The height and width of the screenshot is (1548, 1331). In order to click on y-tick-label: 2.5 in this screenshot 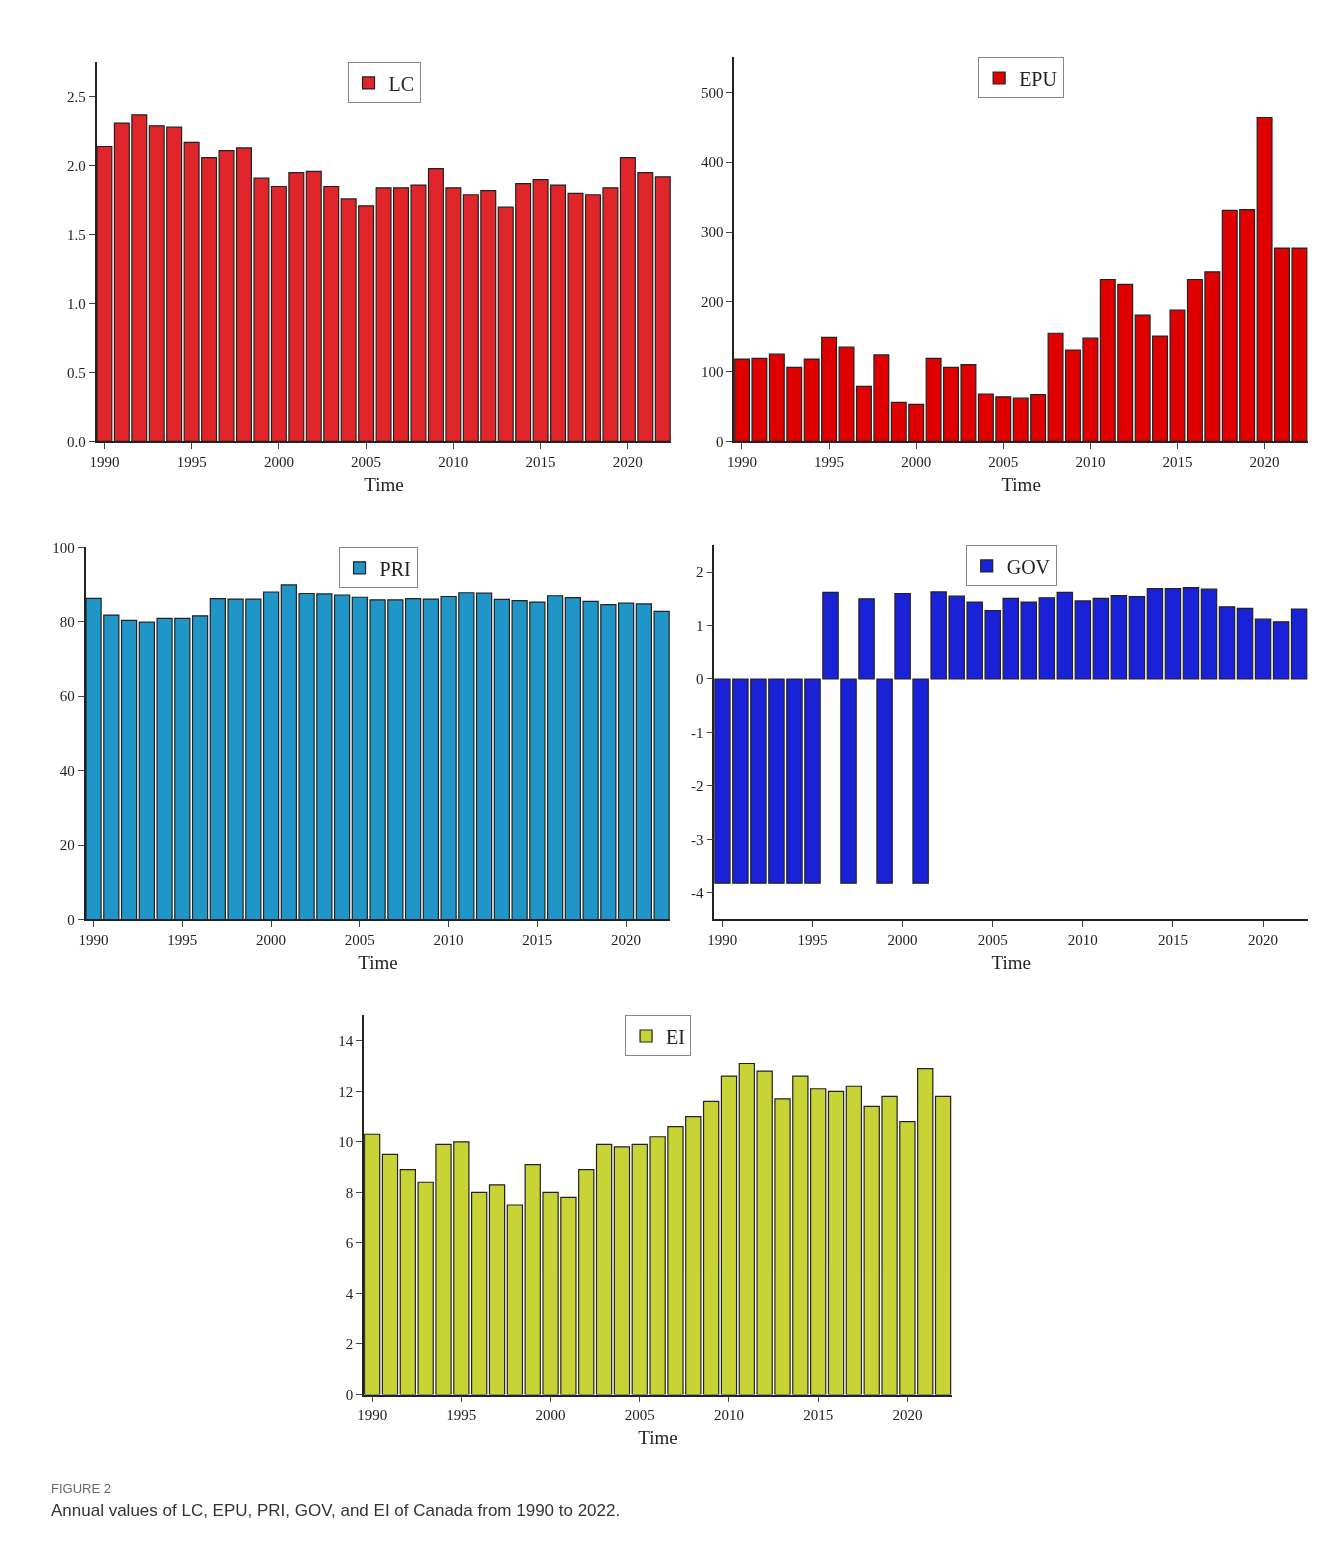, I will do `click(76, 97)`.